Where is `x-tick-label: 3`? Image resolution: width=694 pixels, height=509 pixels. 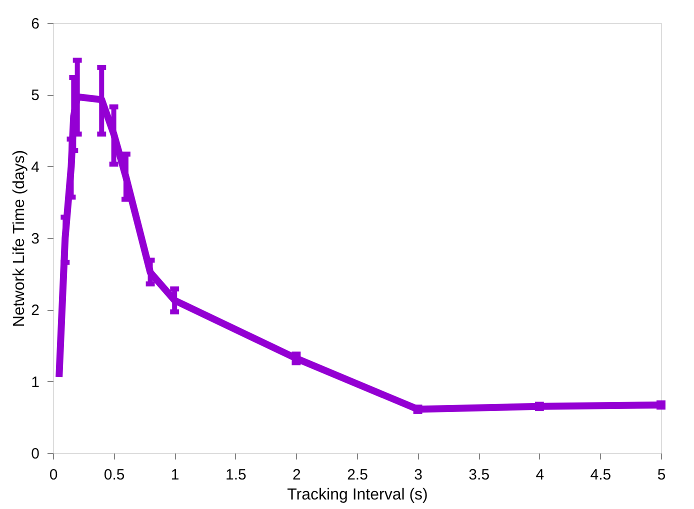 x-tick-label: 3 is located at coordinates (418, 475).